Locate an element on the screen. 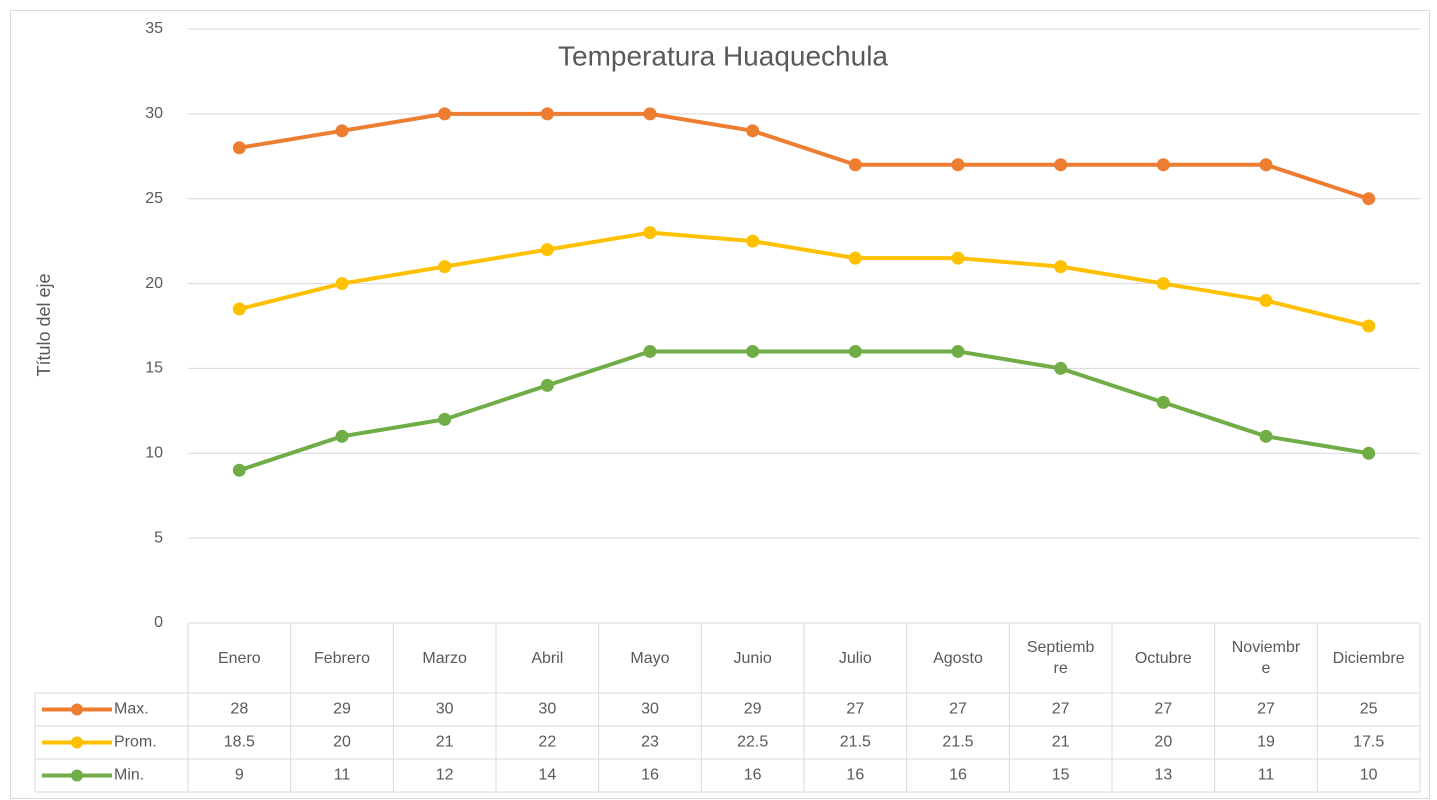 Image resolution: width=1437 pixels, height=800 pixels. x-tick-label: Diciembre is located at coordinates (1368, 658).